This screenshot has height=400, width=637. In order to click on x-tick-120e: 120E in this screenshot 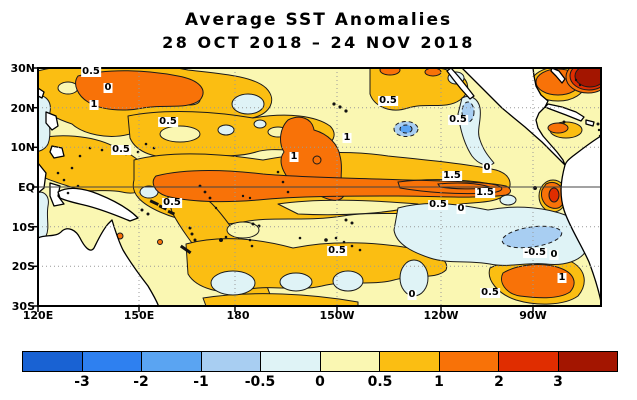, I will do `click(38, 315)`.